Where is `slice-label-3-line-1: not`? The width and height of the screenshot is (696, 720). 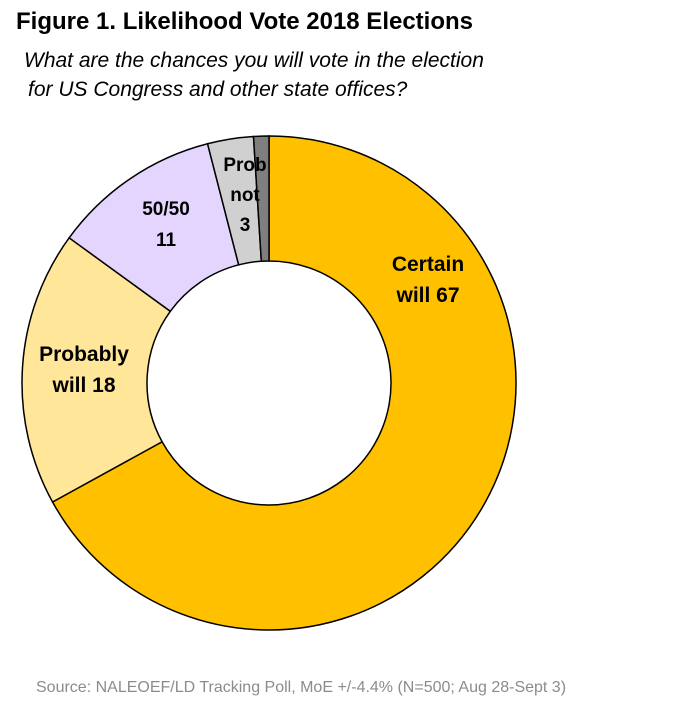
slice-label-3-line-1: not is located at coordinates (245, 195).